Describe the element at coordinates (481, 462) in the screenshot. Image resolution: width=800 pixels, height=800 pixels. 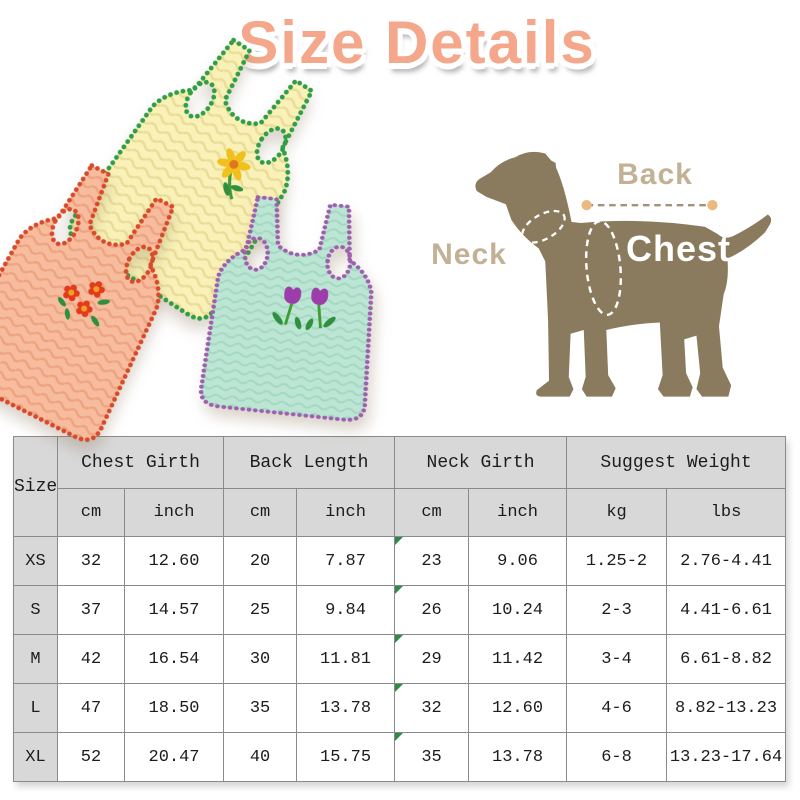
I see `column-group-neck-girth: Neck Girth` at that location.